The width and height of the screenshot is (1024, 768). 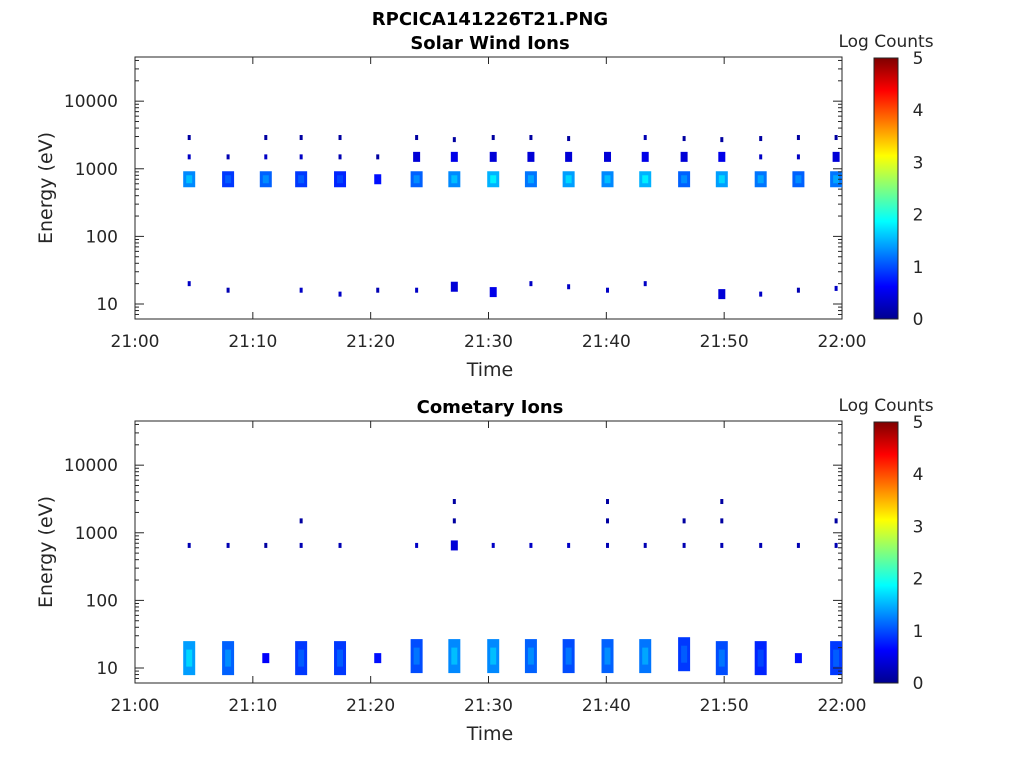 What do you see at coordinates (490, 19) in the screenshot?
I see `figure-main-title: RPCICA141226T21.PNG` at bounding box center [490, 19].